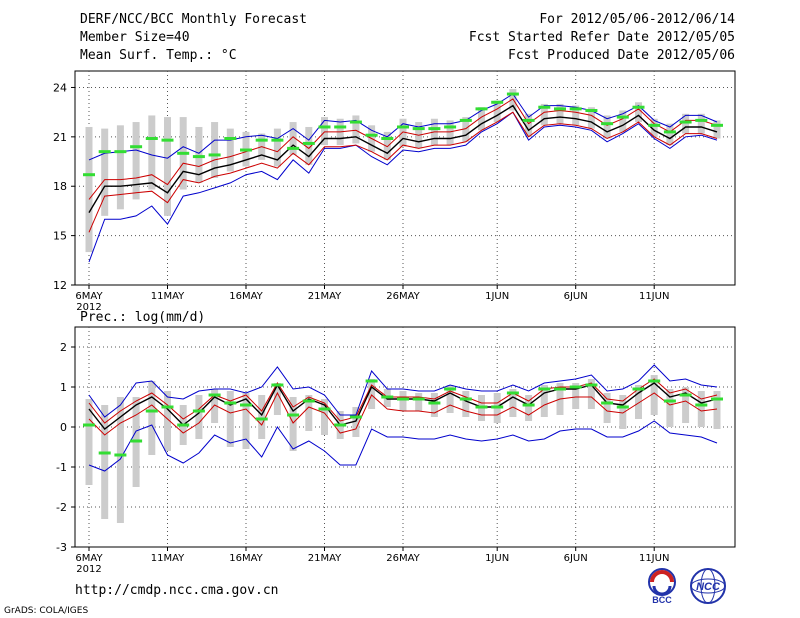 The width and height of the screenshot is (800, 618). Describe the element at coordinates (60, 137) in the screenshot. I see `temp-y-tick-label: 21` at that location.